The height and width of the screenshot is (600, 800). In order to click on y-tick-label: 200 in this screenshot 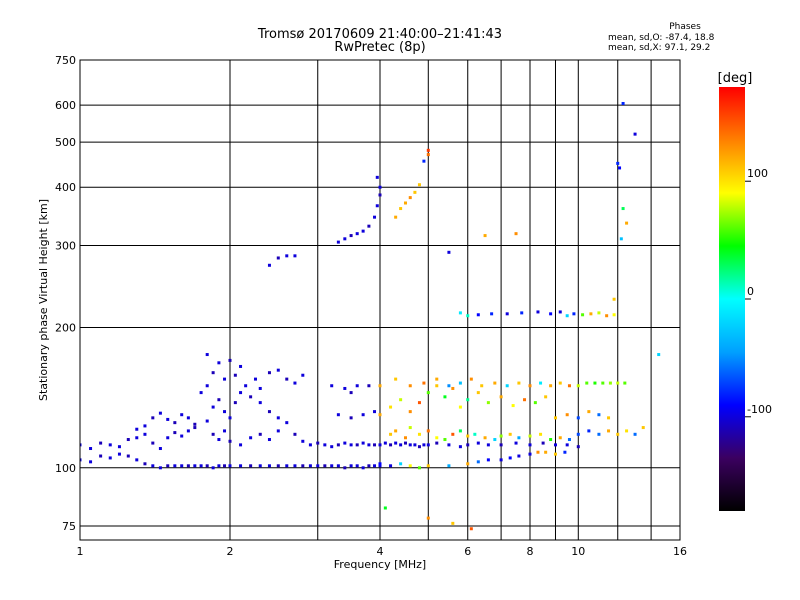, I will do `click(65, 328)`.